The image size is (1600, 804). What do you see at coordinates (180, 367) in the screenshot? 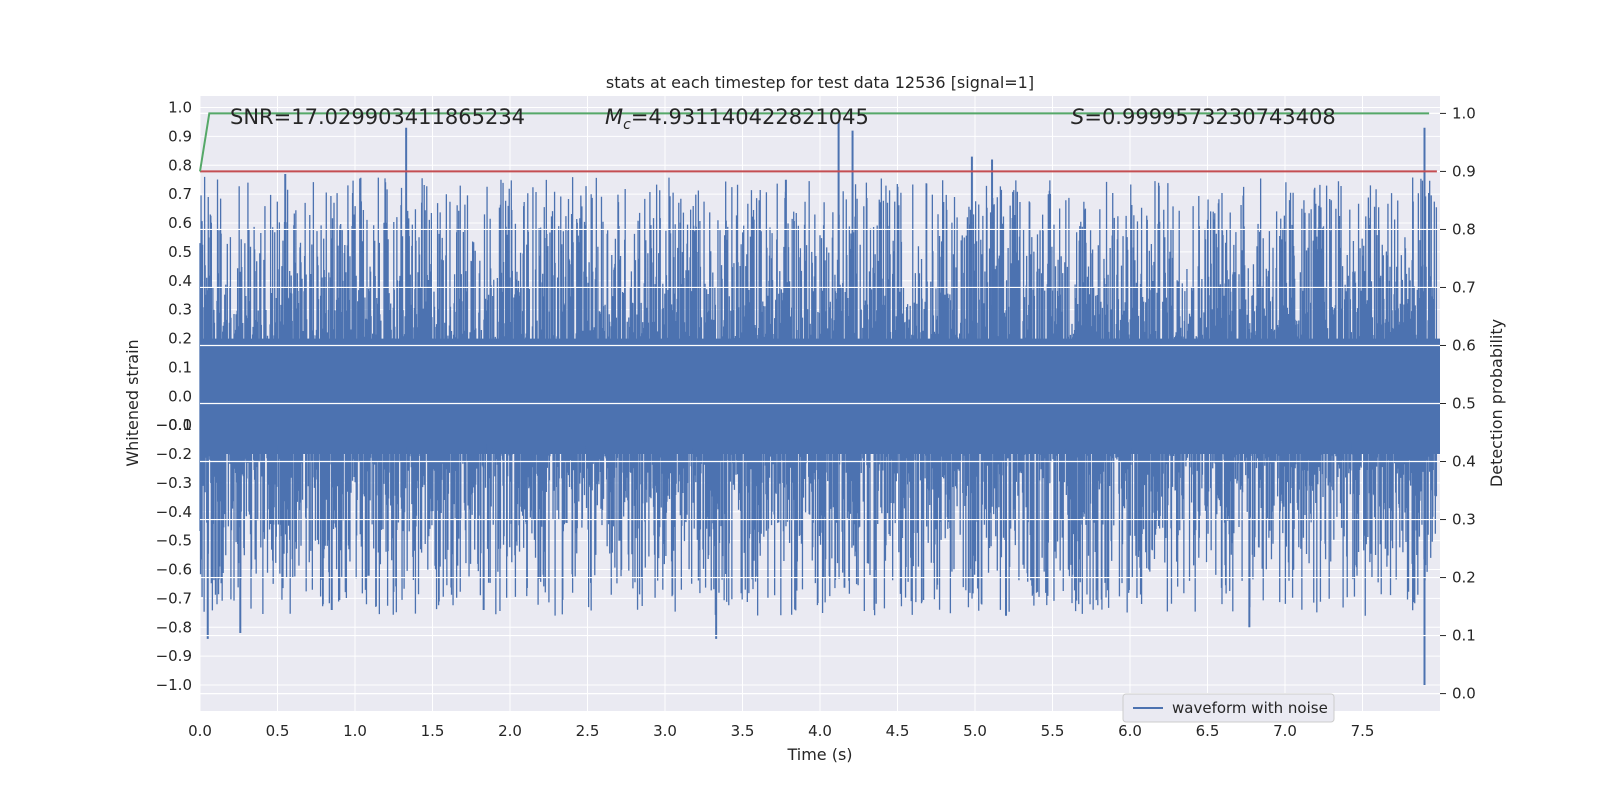
I see `y-left-tick-label: 0.1` at bounding box center [180, 367].